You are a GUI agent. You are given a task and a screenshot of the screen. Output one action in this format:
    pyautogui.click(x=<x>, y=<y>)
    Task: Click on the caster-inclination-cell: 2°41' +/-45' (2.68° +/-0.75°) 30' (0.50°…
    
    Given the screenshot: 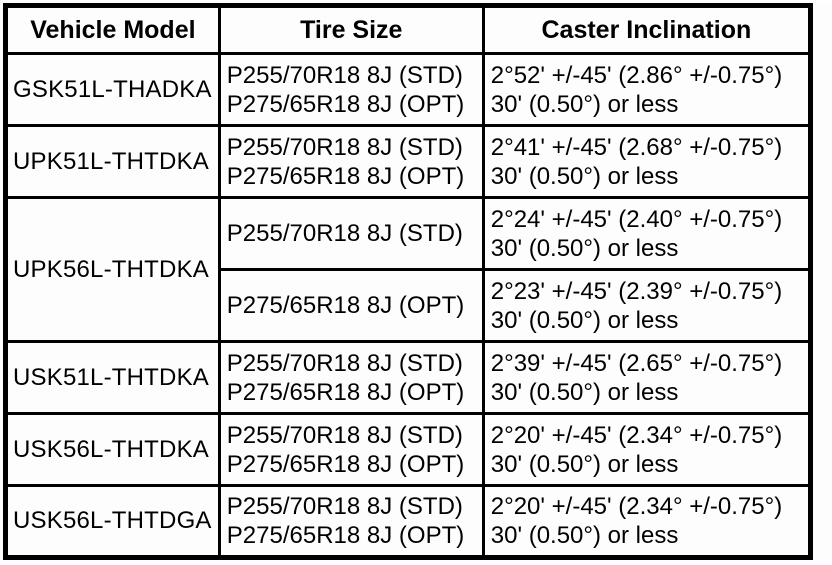 What is the action you would take?
    pyautogui.click(x=647, y=161)
    